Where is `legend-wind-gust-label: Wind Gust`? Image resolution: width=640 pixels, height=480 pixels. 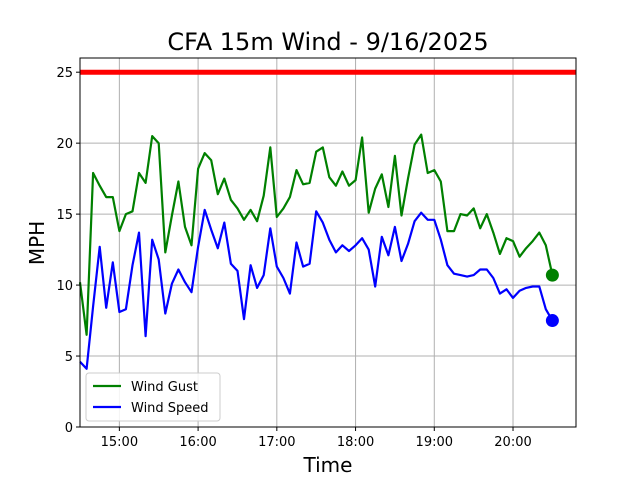 legend-wind-gust-label: Wind Gust is located at coordinates (164, 387).